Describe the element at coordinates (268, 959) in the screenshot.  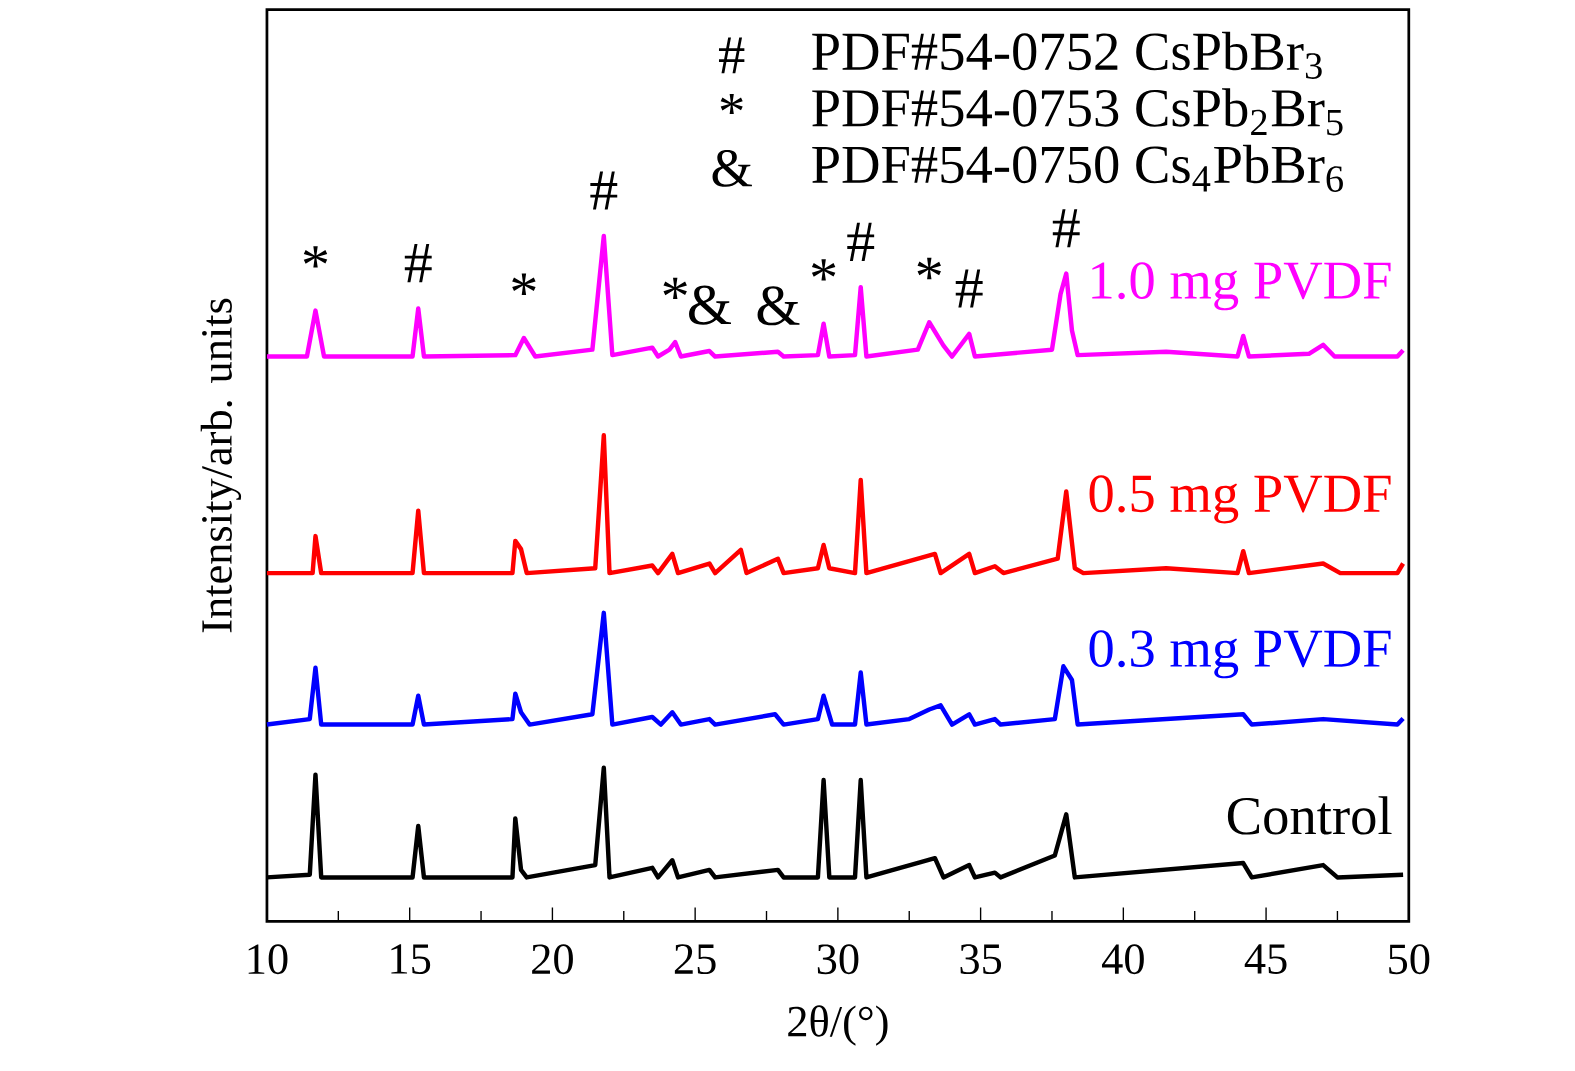
I see `x-tick-label: 10` at that location.